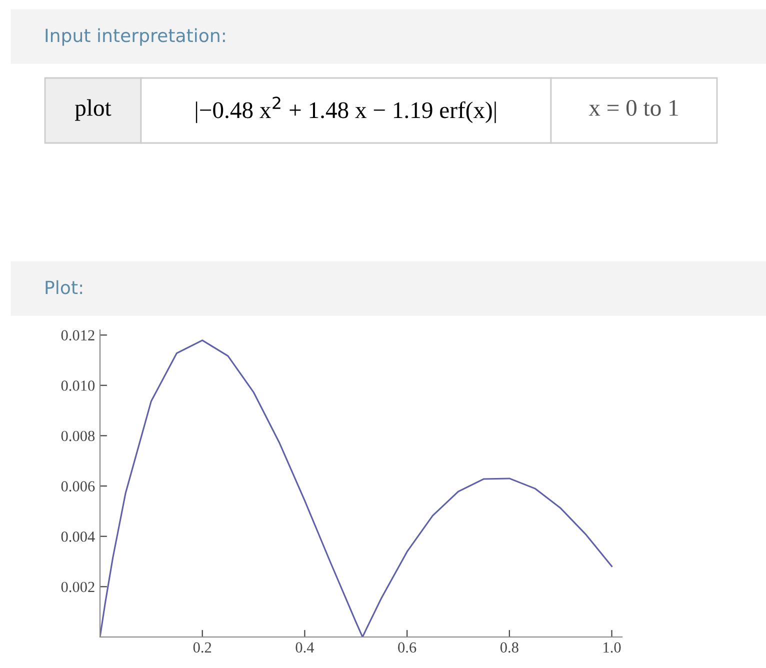 This screenshot has width=766, height=668. Describe the element at coordinates (77, 335) in the screenshot. I see `y-tick-label: 0.012` at that location.